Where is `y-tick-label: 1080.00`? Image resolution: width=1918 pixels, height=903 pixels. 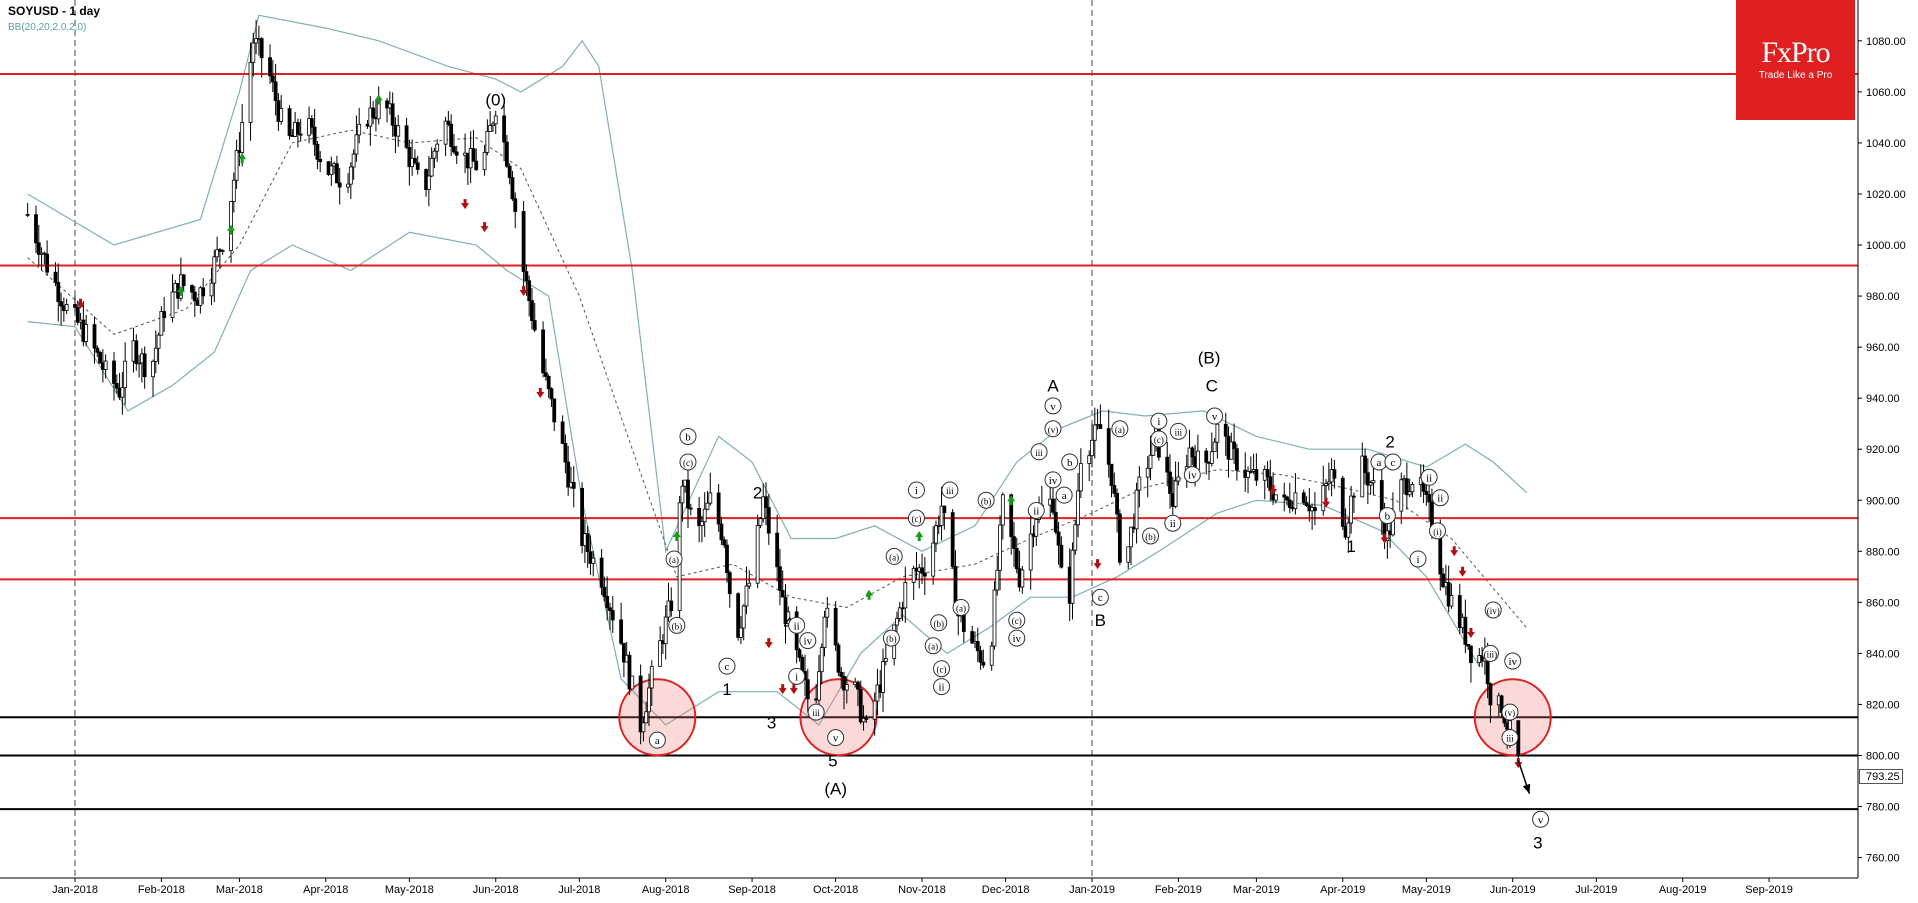 y-tick-label: 1080.00 is located at coordinates (1886, 42).